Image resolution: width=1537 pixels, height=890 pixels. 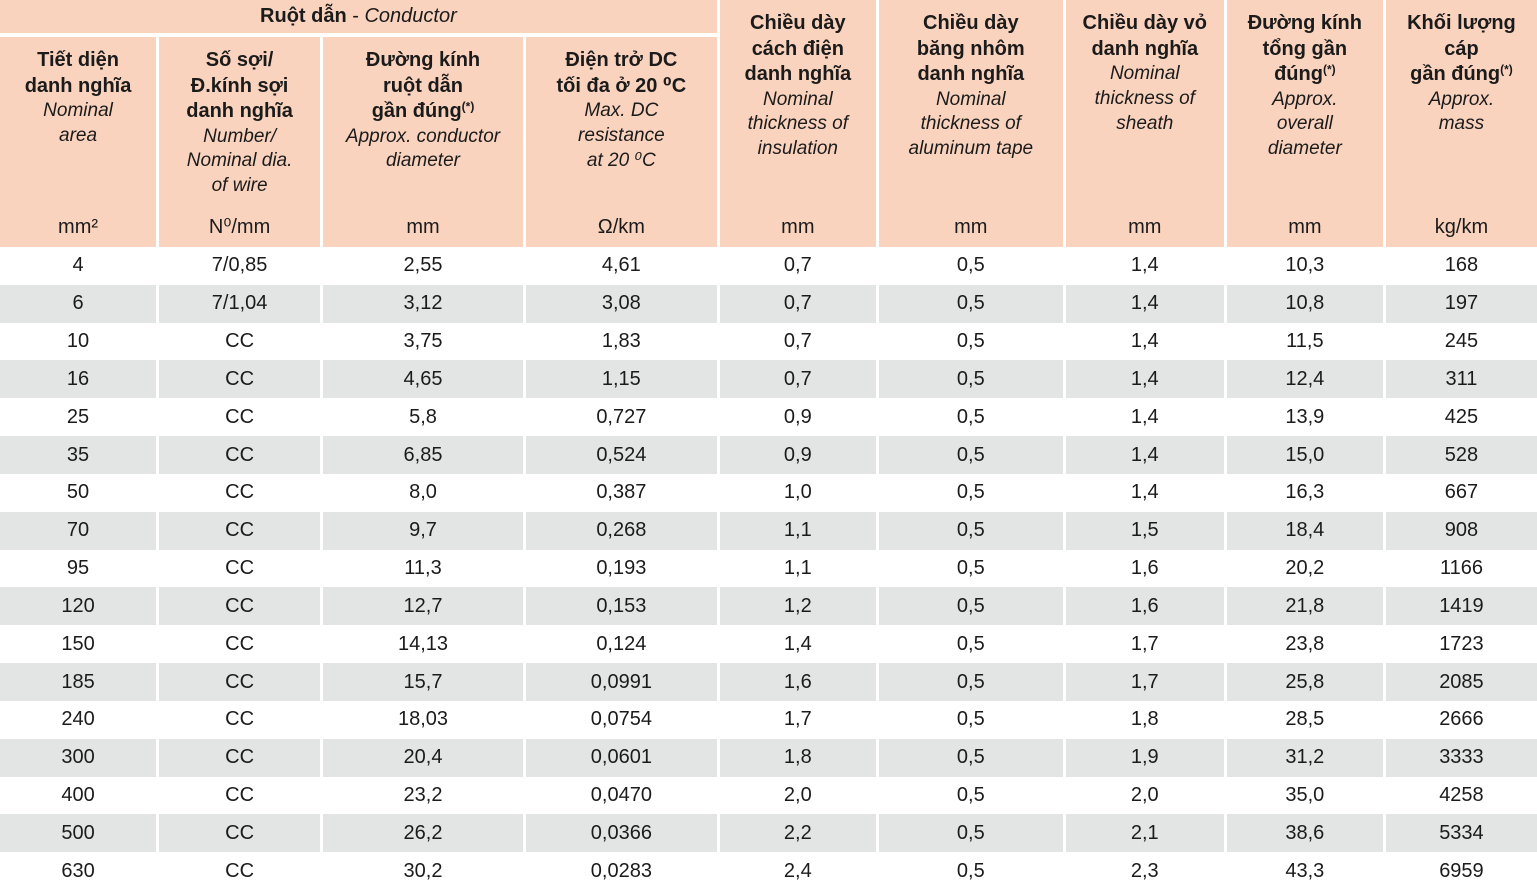 What do you see at coordinates (1304, 871) in the screenshot?
I see `table-cell: 43,3` at bounding box center [1304, 871].